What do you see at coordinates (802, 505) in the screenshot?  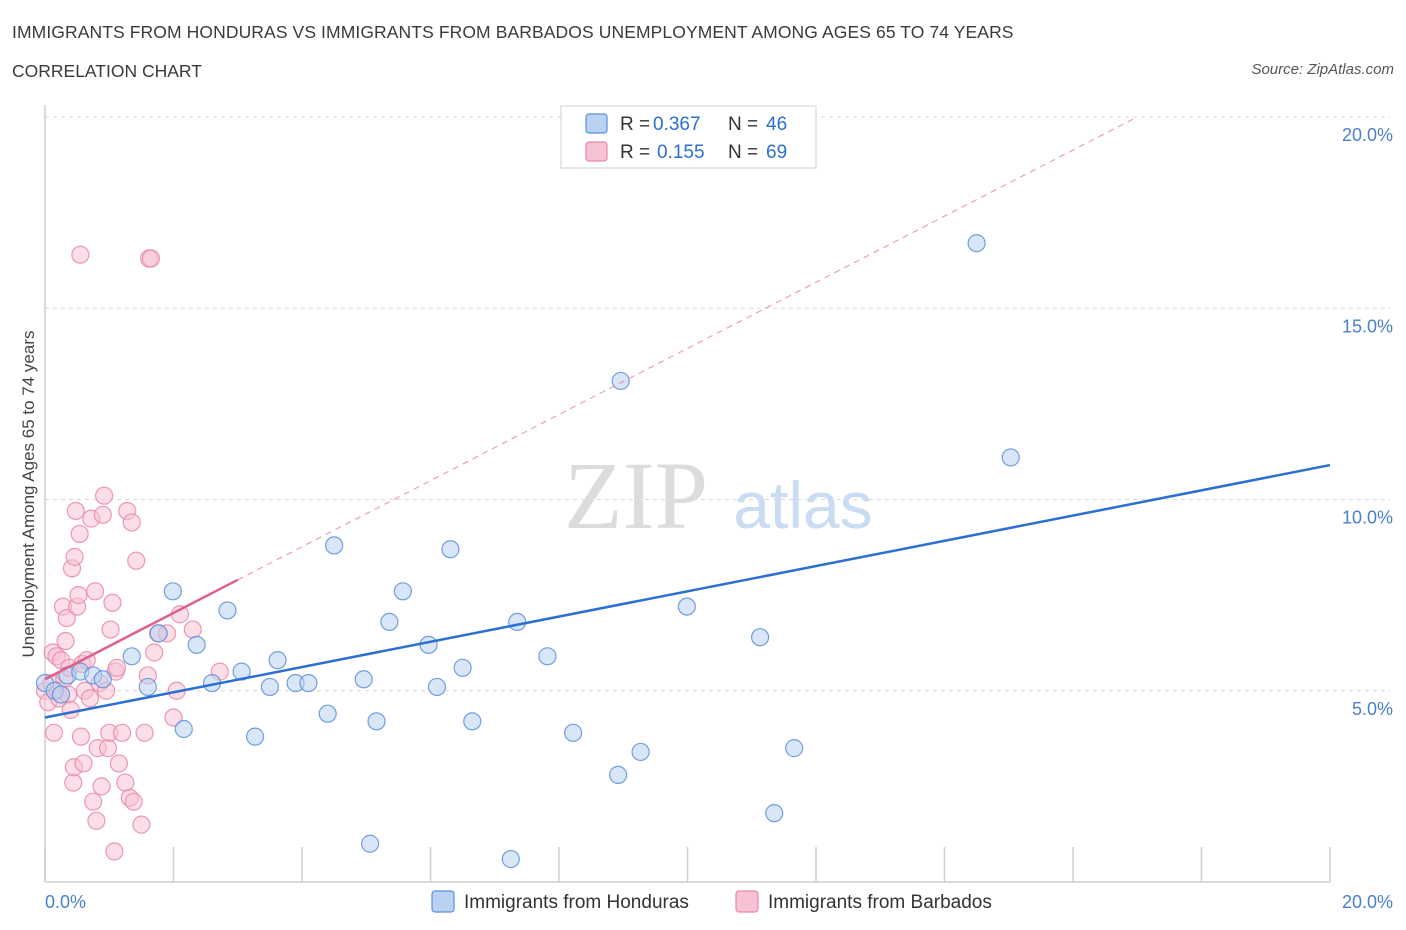 I see `watermark-atlas: atlas` at bounding box center [802, 505].